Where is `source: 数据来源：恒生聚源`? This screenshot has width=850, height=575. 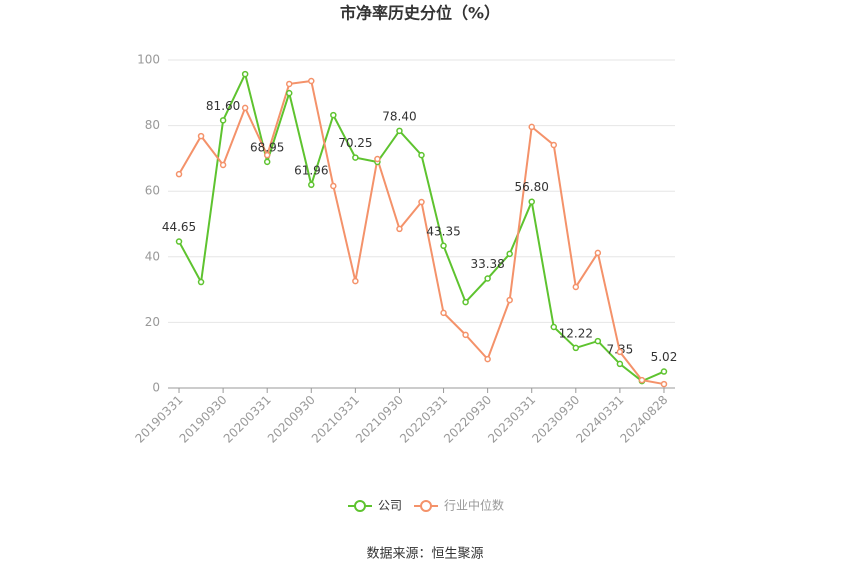
source: 数据来源：恒生聚源 is located at coordinates (424, 554).